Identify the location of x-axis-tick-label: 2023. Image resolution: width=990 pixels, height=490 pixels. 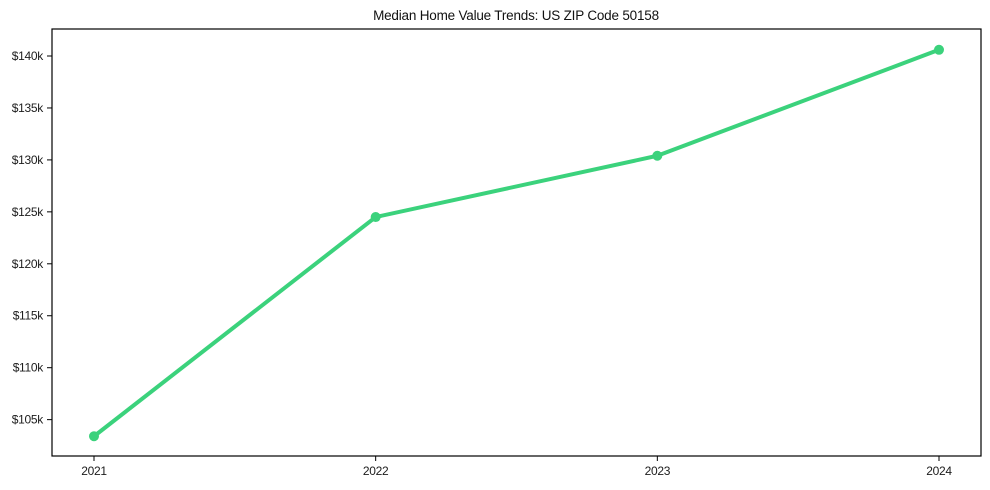
(658, 471).